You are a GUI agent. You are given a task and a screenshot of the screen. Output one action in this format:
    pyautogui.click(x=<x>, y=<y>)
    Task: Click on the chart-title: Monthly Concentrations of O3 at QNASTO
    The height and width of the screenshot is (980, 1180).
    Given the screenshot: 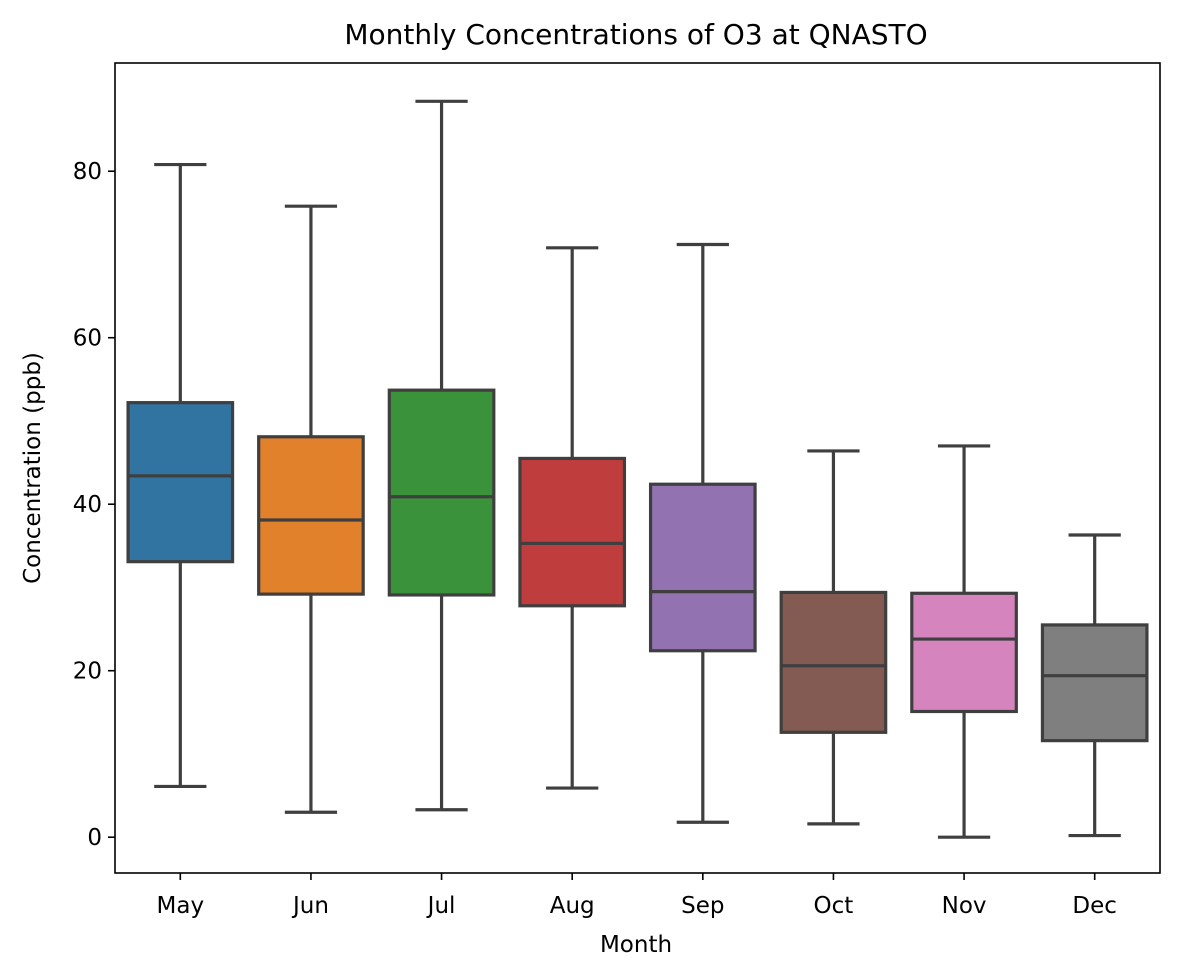 What is the action you would take?
    pyautogui.click(x=635, y=34)
    